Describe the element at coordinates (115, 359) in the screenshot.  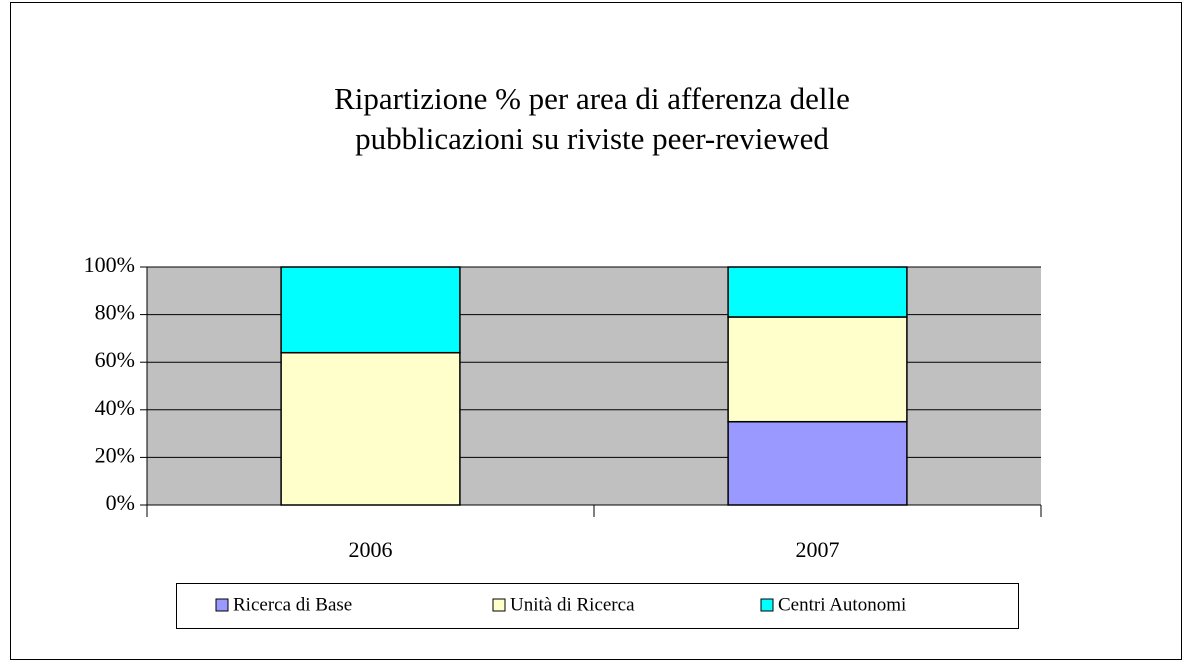
I see `y-tick-label: 60%` at that location.